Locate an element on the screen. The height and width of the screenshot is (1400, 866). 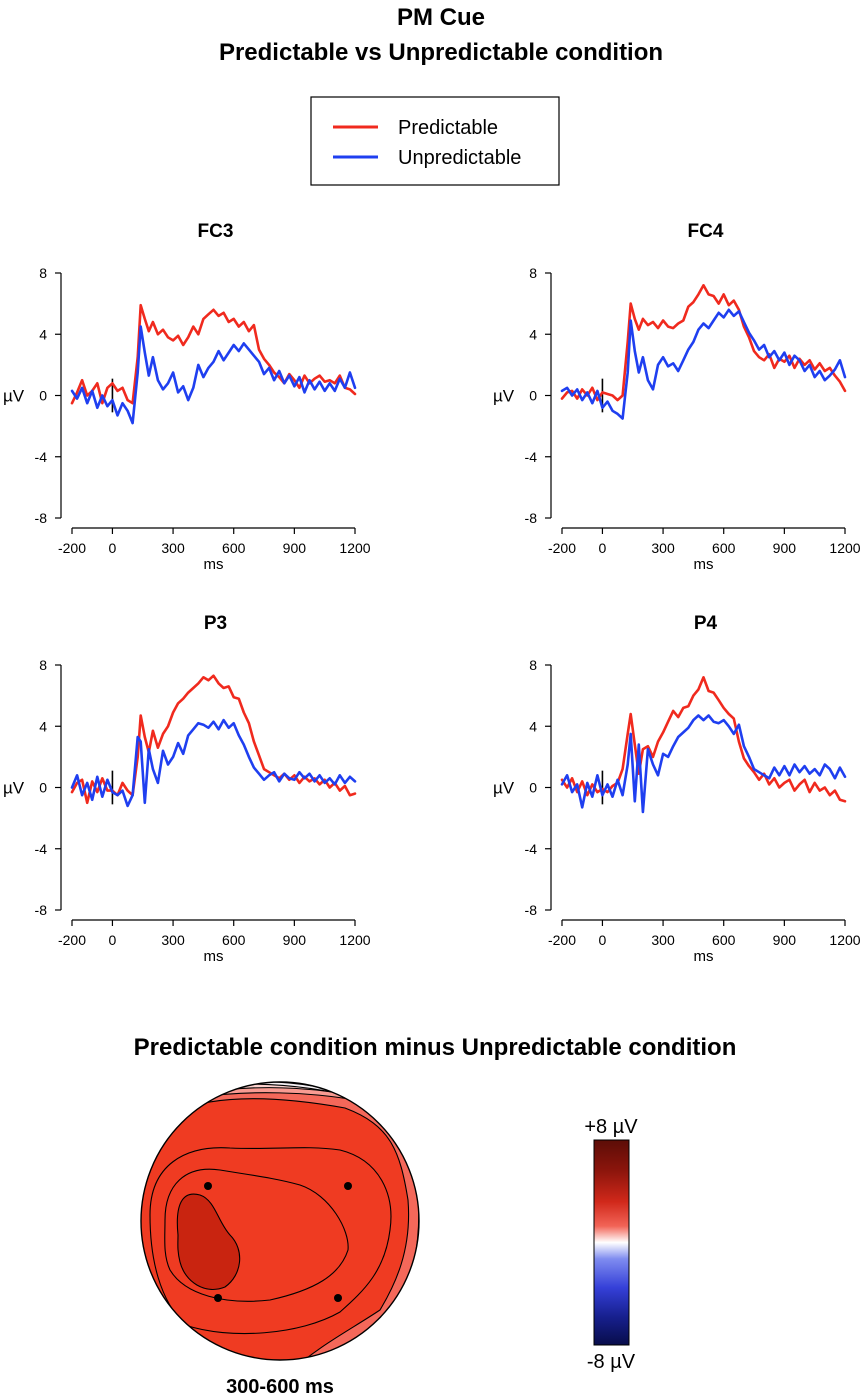
panel-title-p4: P4 is located at coordinates (706, 623).